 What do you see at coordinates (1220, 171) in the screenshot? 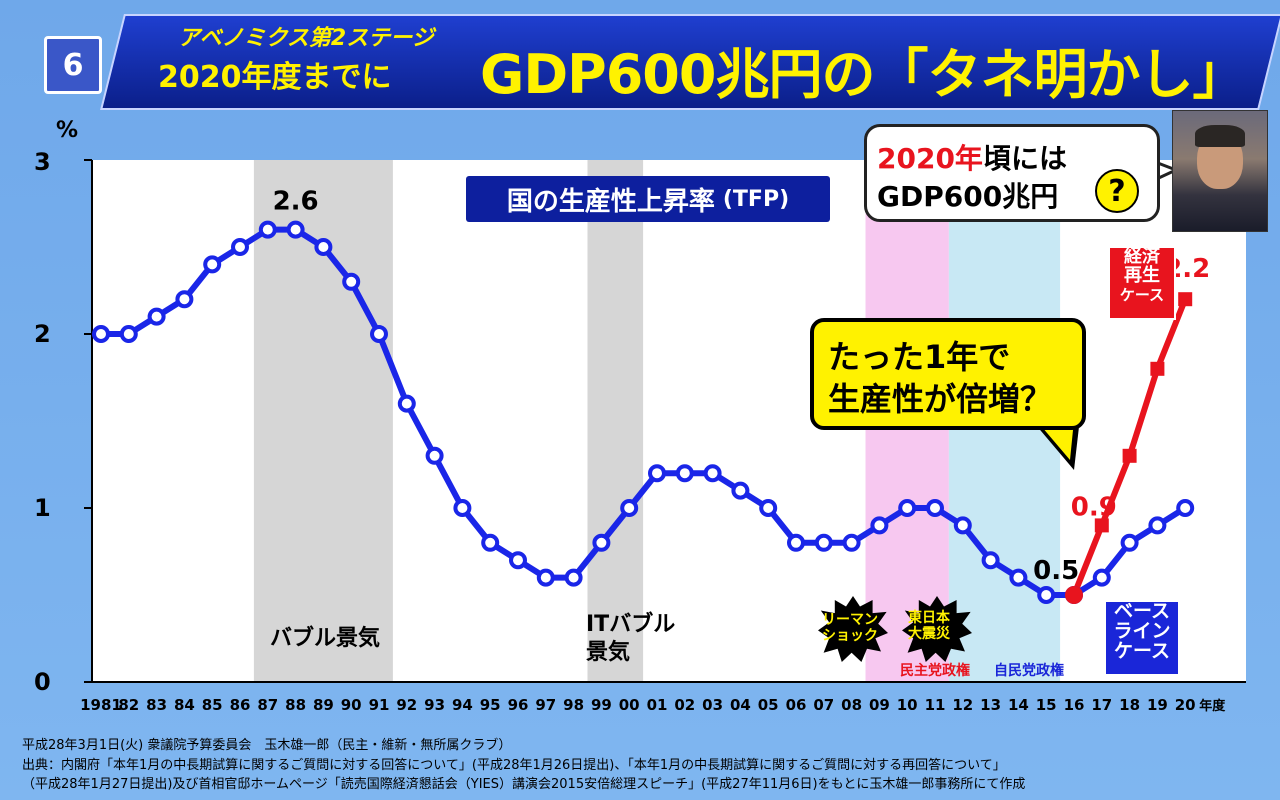
I see `speaker-photo` at bounding box center [1220, 171].